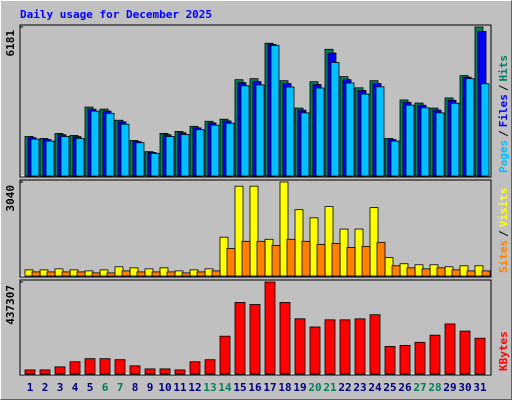 The width and height of the screenshot is (512, 400). I want to click on x-tick-label: 7, so click(120, 387).